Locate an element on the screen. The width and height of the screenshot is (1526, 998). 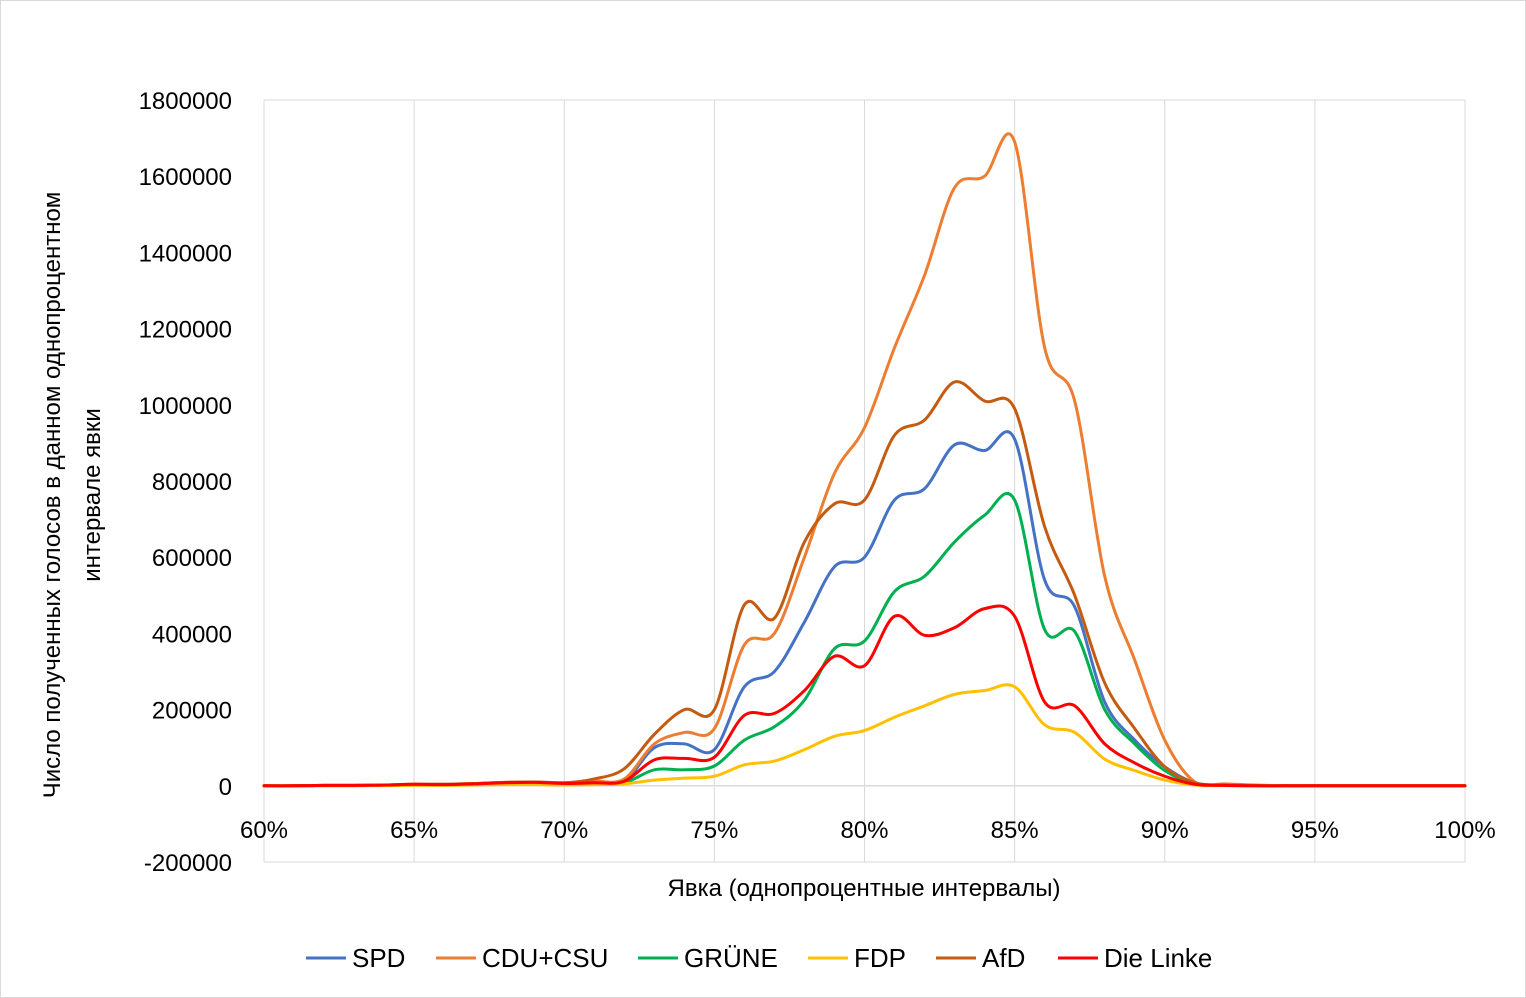
legend-label: Die Linke is located at coordinates (1158, 958).